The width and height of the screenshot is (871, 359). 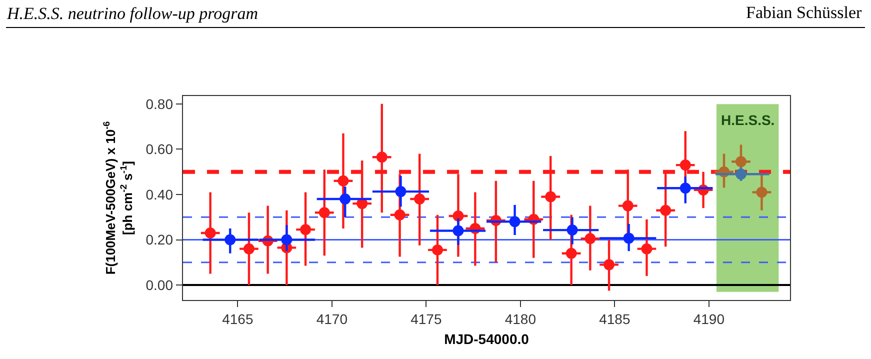 What do you see at coordinates (132, 13) in the screenshot?
I see `chart-title: H.E.S.S. neutrino follow-up program` at bounding box center [132, 13].